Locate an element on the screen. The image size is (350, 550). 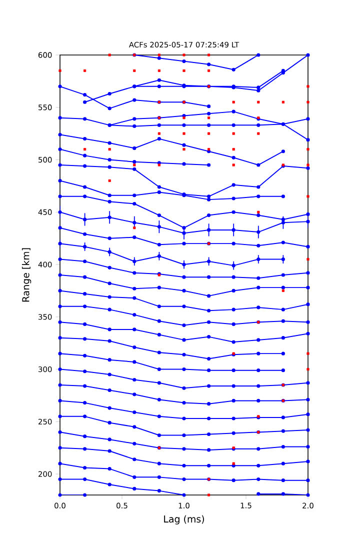
x-axis-title: Lag (ms) is located at coordinates (184, 519).